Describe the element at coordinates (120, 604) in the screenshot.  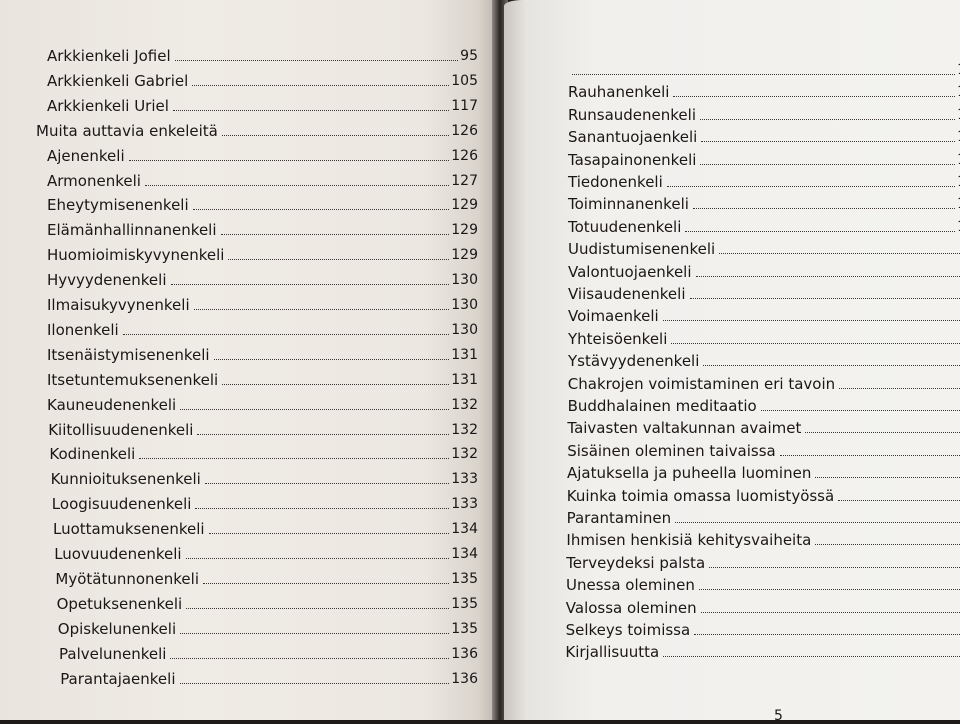
I see `toc-entry-title: Opetuksenenkeli` at that location.